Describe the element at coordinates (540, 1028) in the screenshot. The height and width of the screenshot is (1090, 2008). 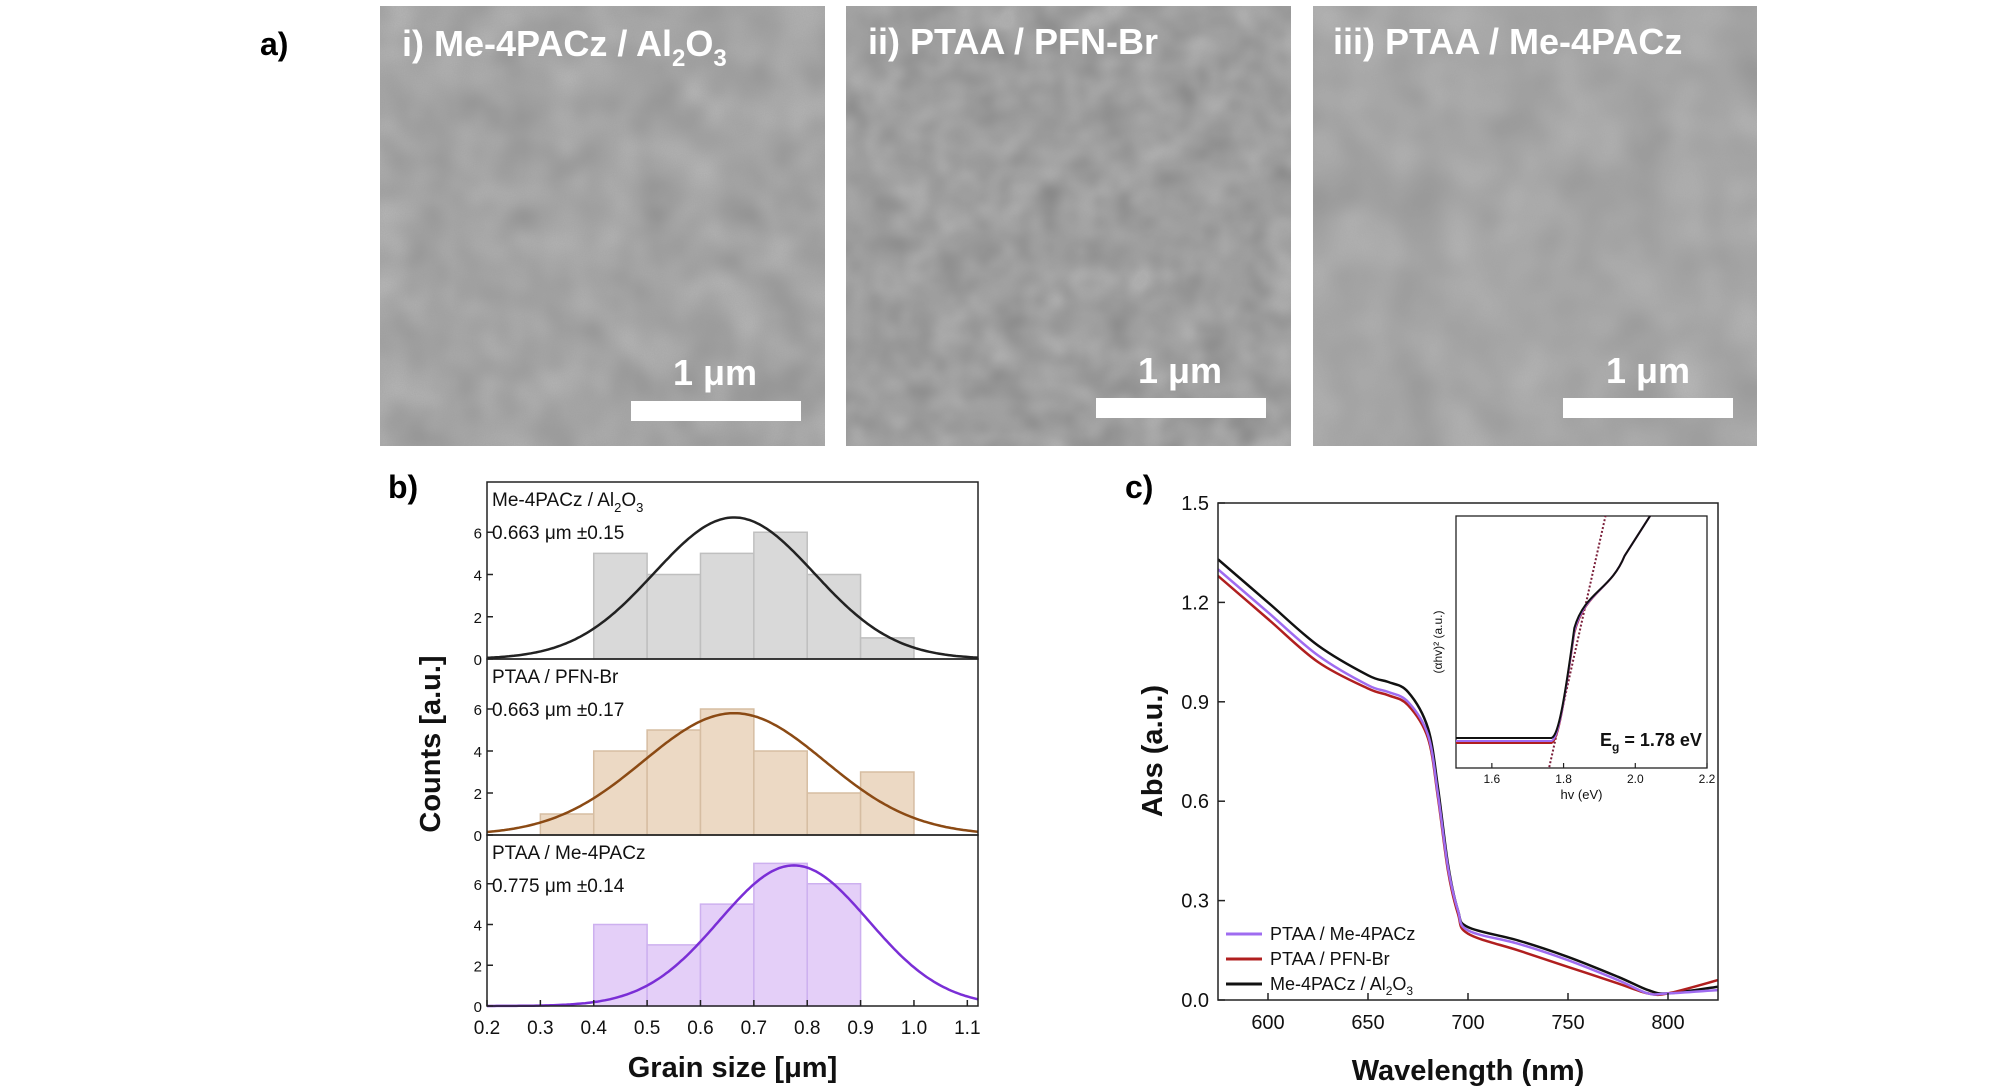
I see `x-tick-label: 0.3` at that location.